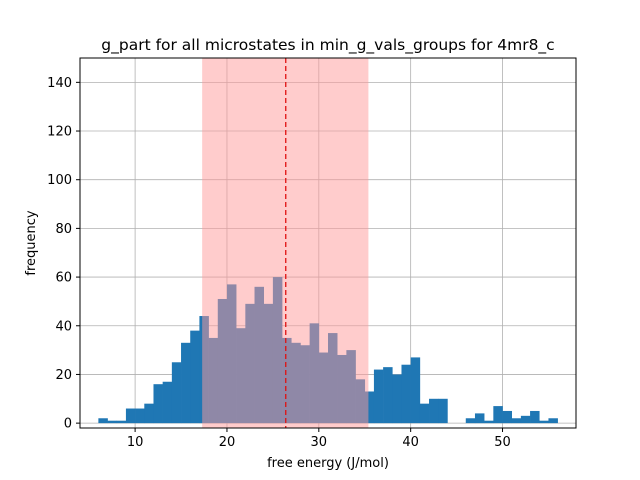 Image resolution: width=640 pixels, height=480 pixels. I want to click on y-tick-label: 60, so click(63, 278).